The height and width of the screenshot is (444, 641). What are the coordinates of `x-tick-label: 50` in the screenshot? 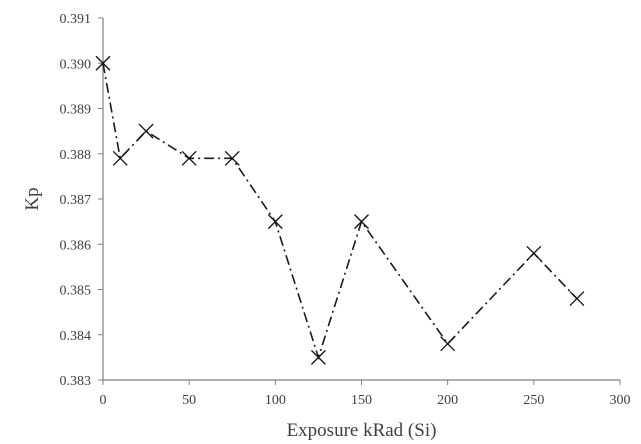 It's located at (189, 400).